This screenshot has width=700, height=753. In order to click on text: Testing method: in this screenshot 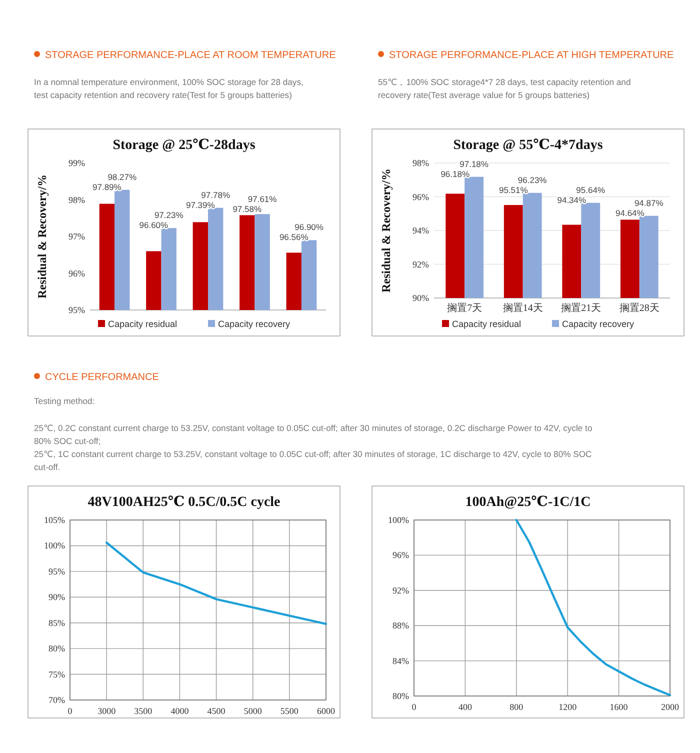, I will do `click(64, 401)`.